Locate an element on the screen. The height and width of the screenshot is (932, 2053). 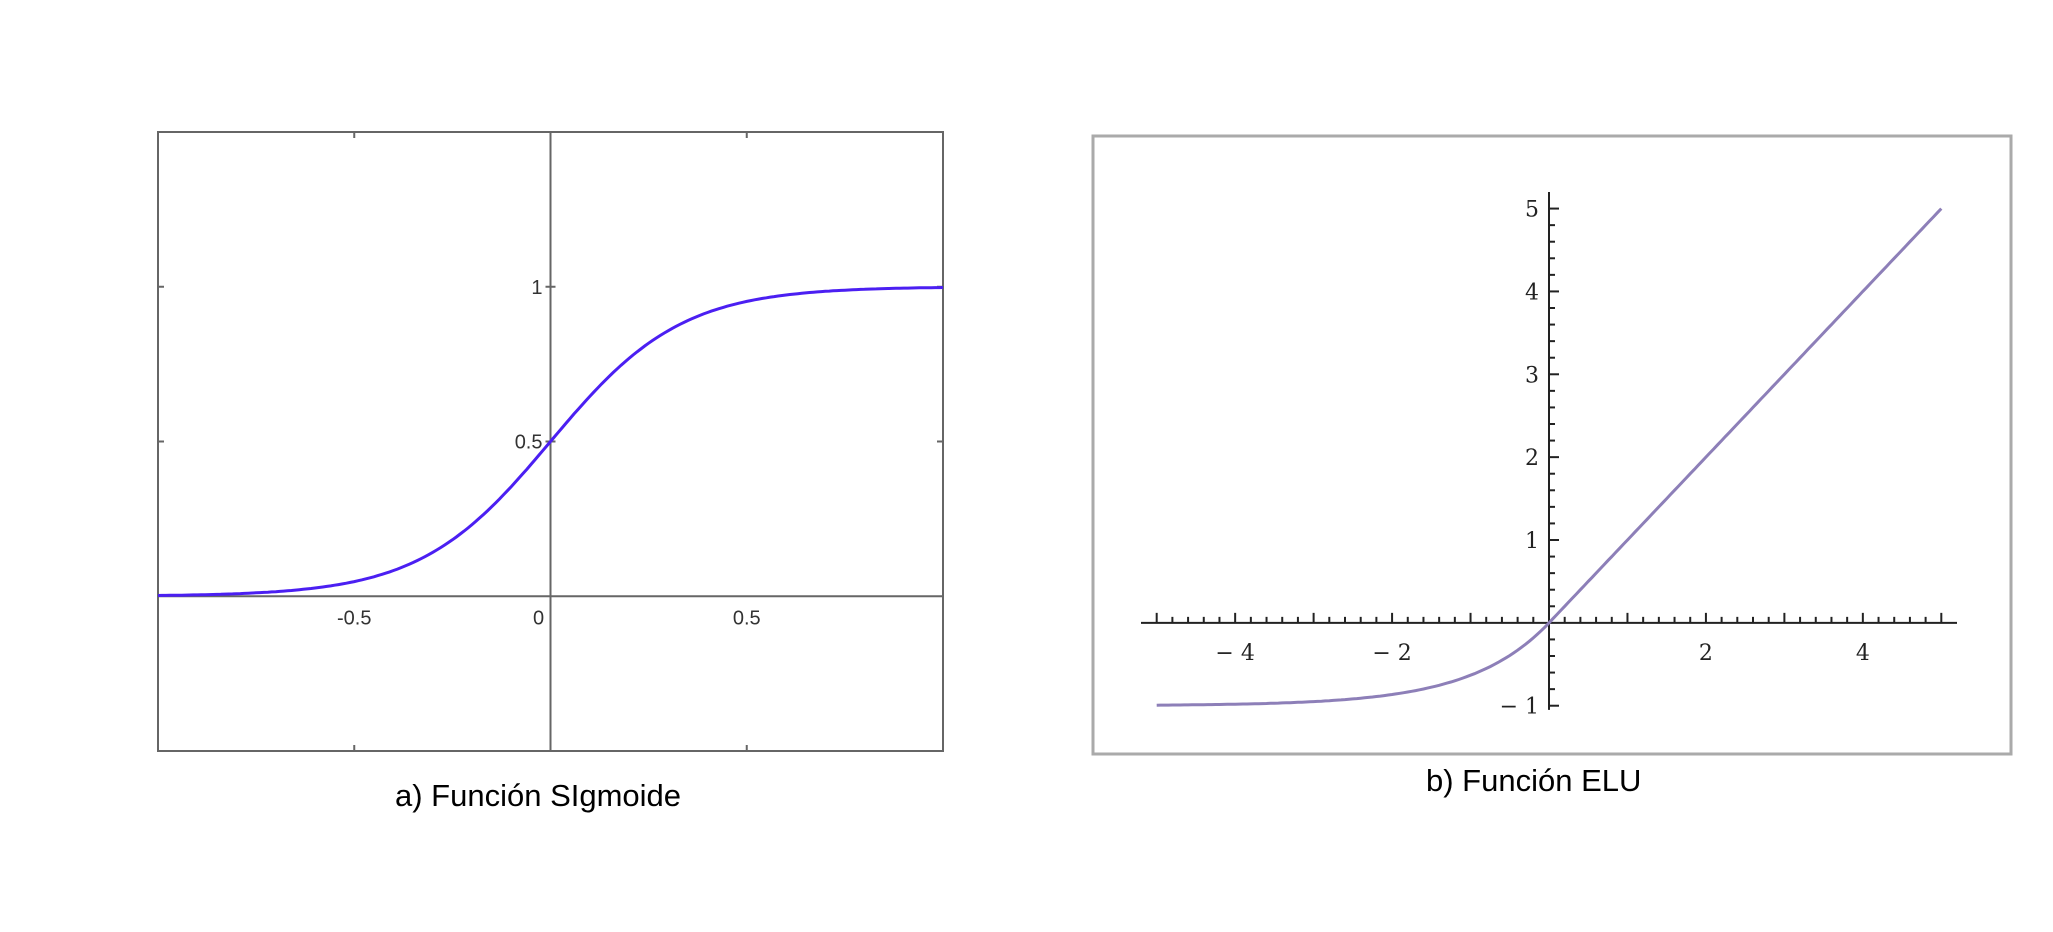
caption-elu: b) Función ELU is located at coordinates (1534, 780).